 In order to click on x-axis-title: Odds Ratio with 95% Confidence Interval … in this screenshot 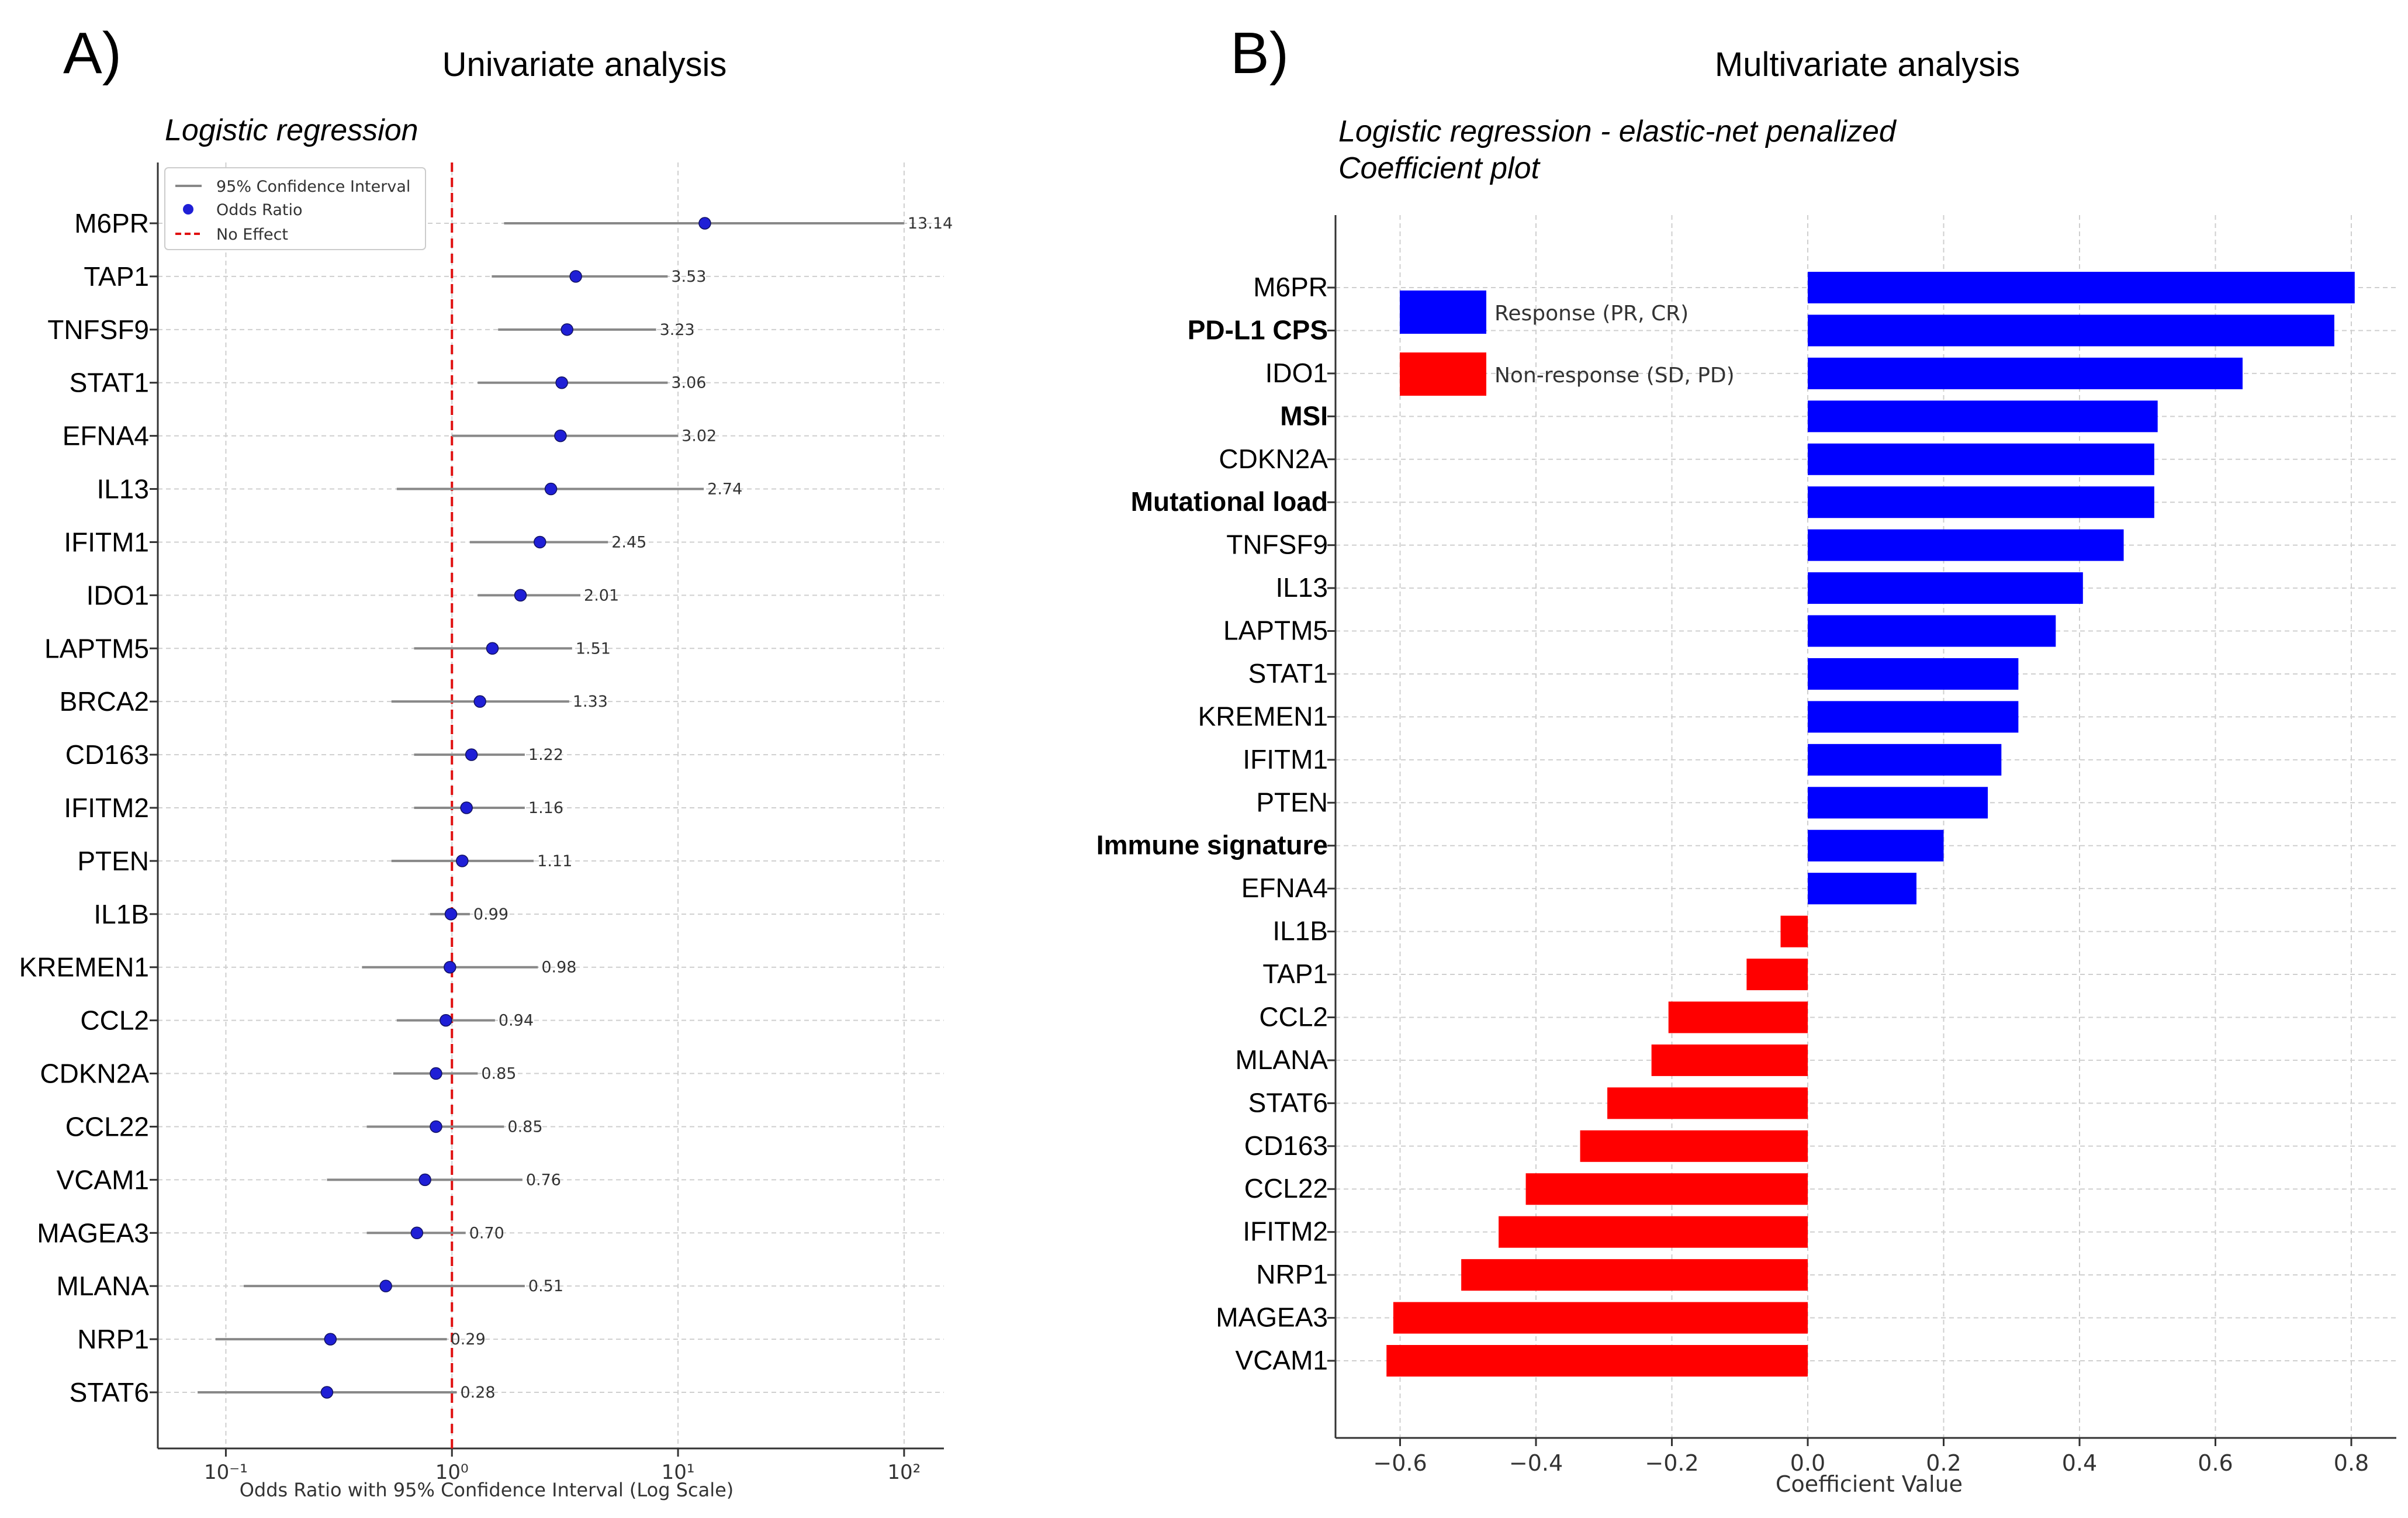, I will do `click(487, 1490)`.